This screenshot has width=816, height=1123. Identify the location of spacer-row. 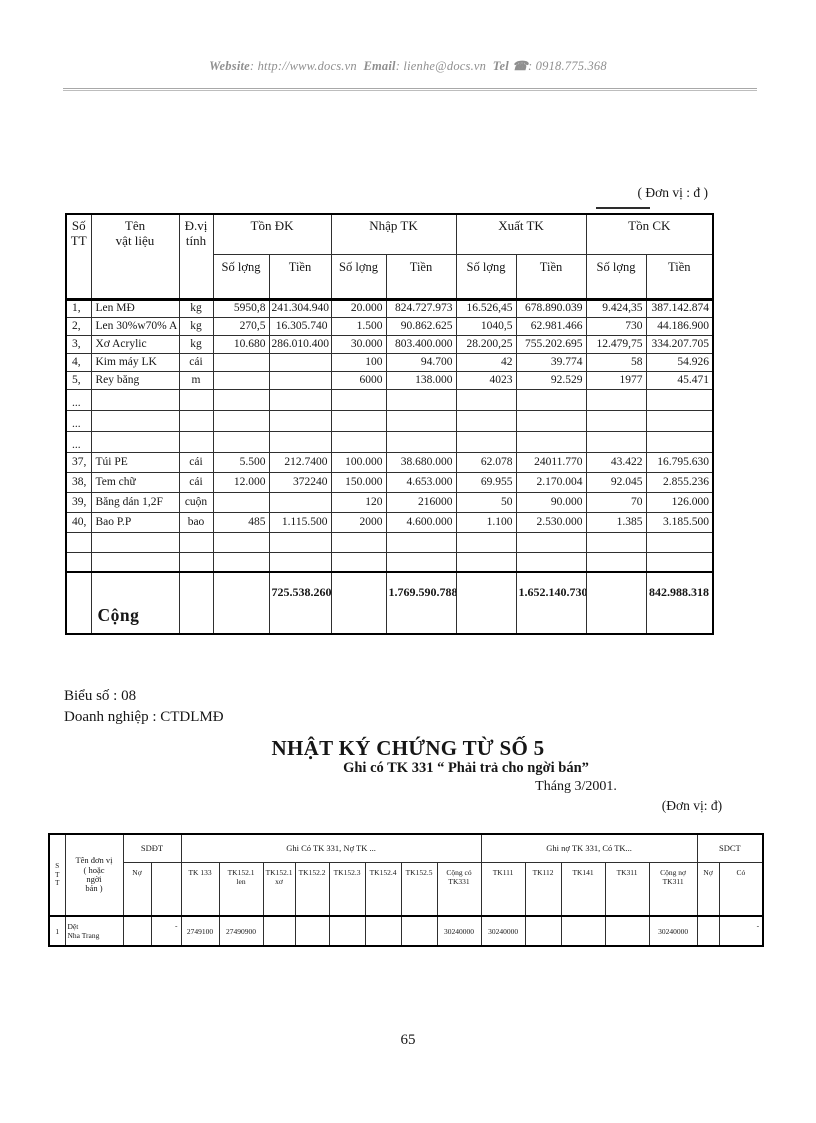
(389, 562).